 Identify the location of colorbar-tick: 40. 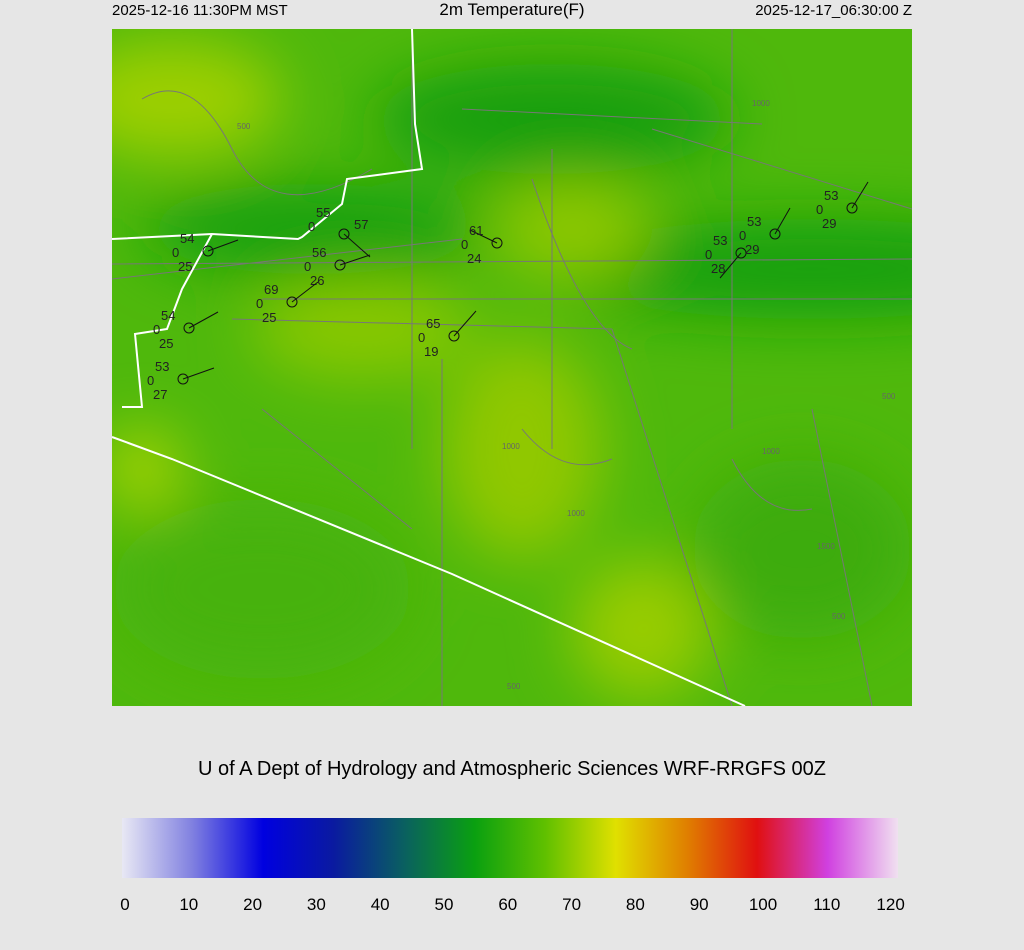
(380, 904).